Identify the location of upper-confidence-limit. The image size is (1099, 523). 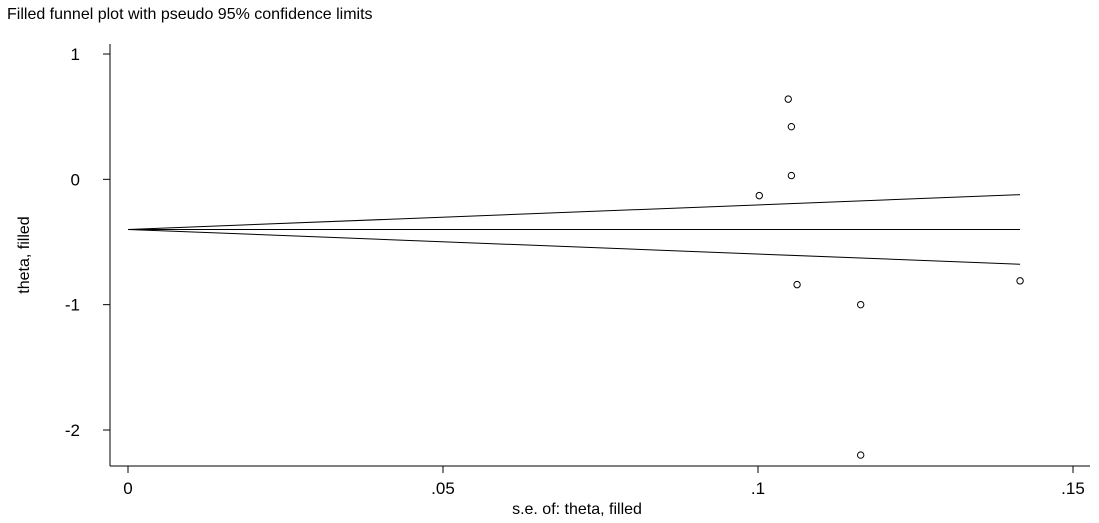
(574, 212).